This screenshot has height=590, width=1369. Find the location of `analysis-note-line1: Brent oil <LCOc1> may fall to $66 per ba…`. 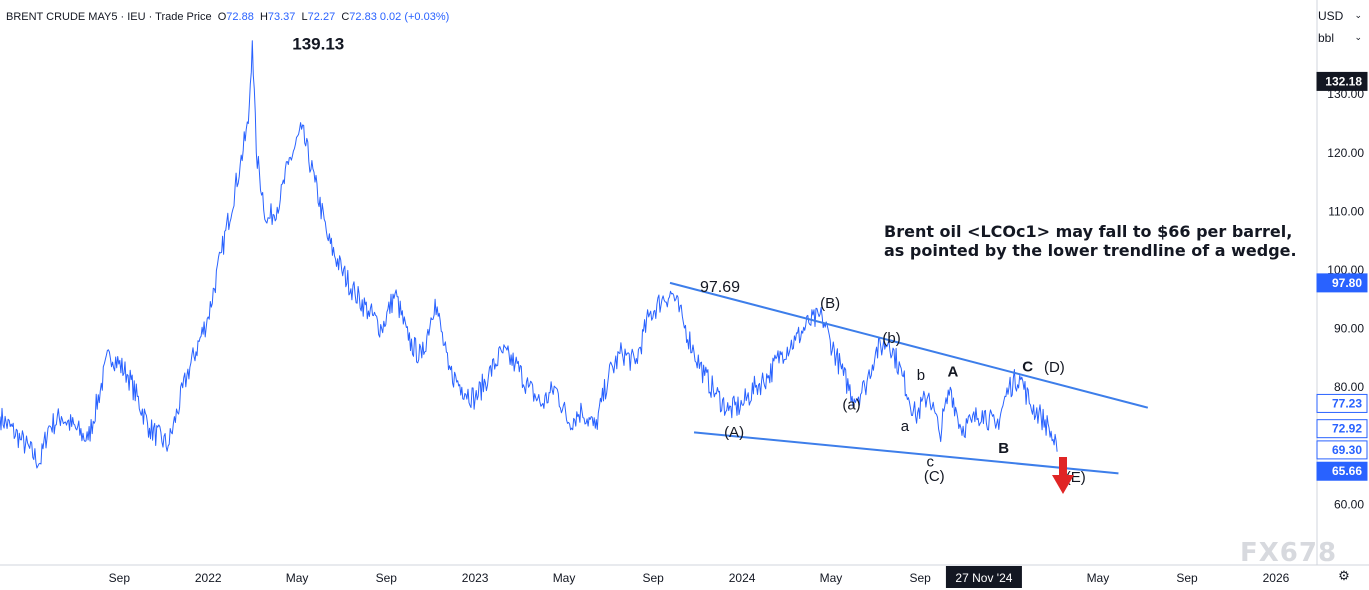

analysis-note-line1: Brent oil <LCOc1> may fall to $66 per ba… is located at coordinates (1088, 231).